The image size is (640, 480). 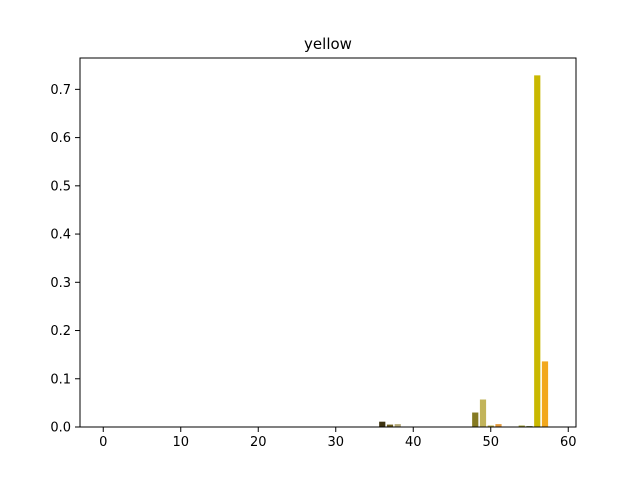 I want to click on x-tick-label: 20, so click(x=258, y=442).